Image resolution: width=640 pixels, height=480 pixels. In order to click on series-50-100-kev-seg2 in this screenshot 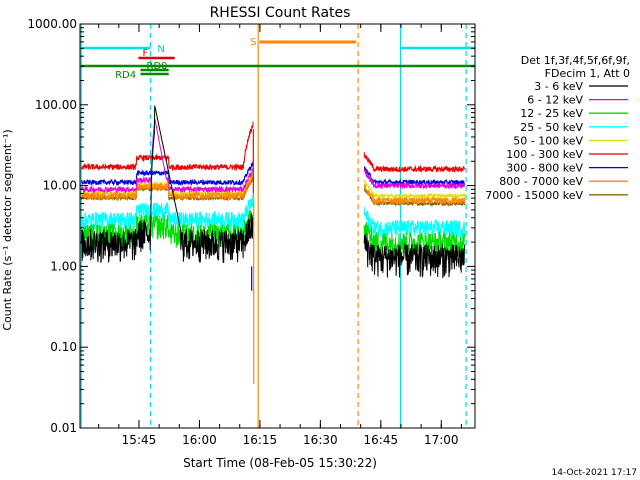, I will do `click(414, 189)`.